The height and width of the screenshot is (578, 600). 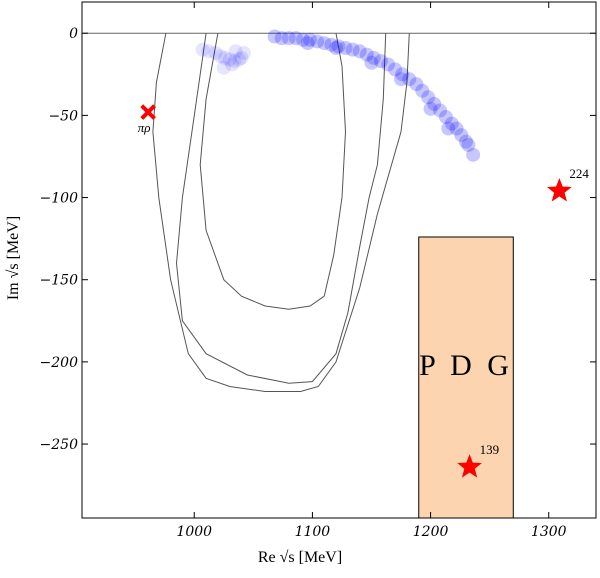 What do you see at coordinates (73, 34) in the screenshot?
I see `y-tick-label: 0` at bounding box center [73, 34].